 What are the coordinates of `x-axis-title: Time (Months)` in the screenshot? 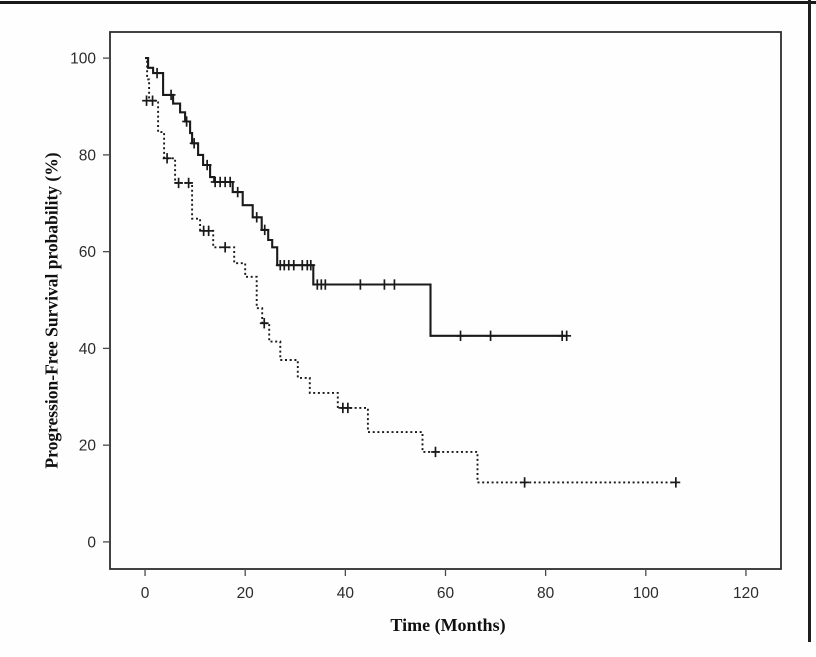 It's located at (448, 625).